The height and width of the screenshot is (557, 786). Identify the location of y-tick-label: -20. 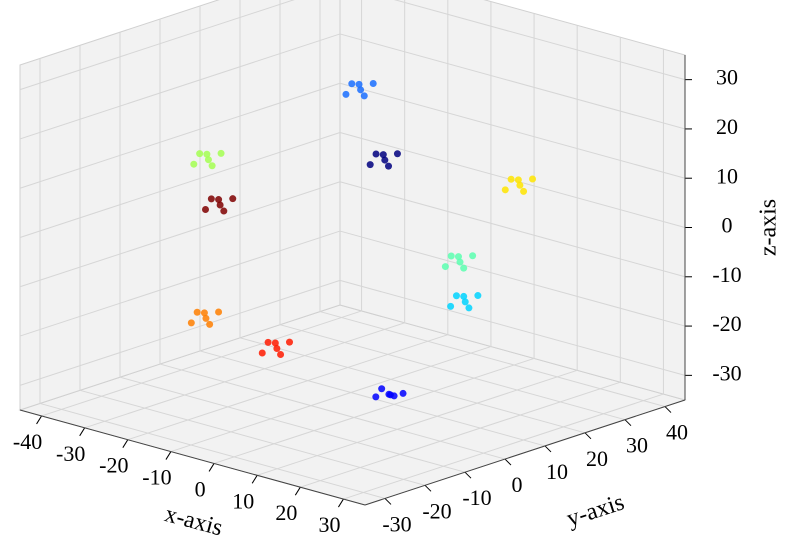
(436, 510).